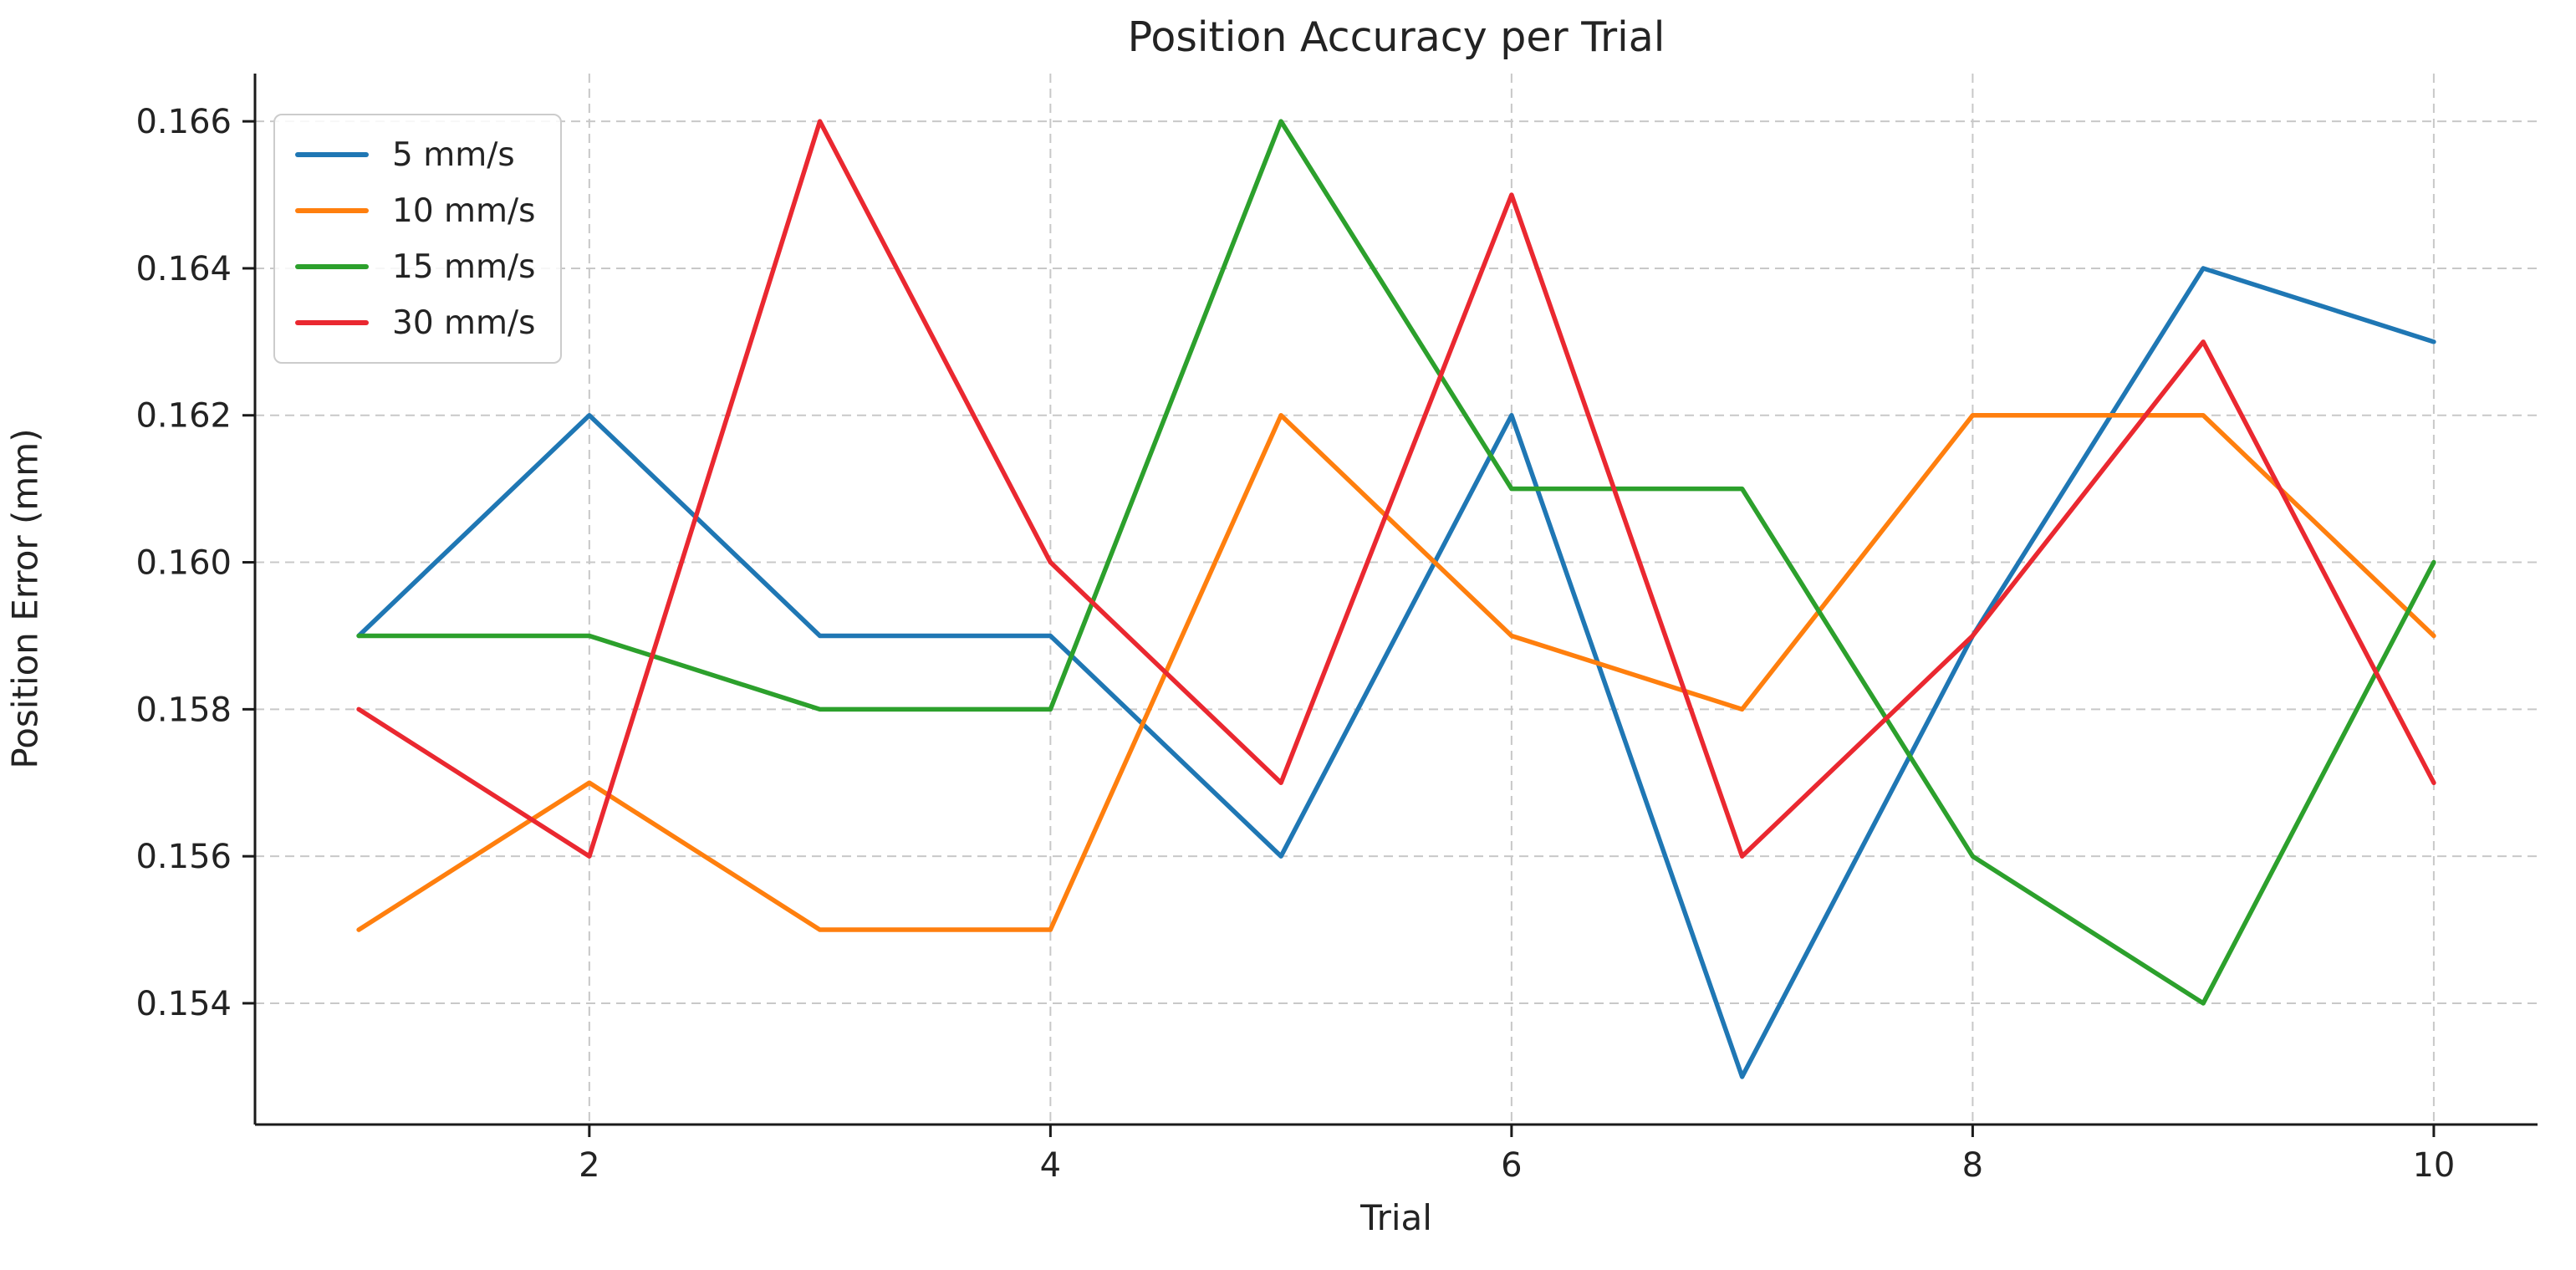 This screenshot has width=2576, height=1270. What do you see at coordinates (453, 154) in the screenshot?
I see `legend-label: 5 mm/s` at bounding box center [453, 154].